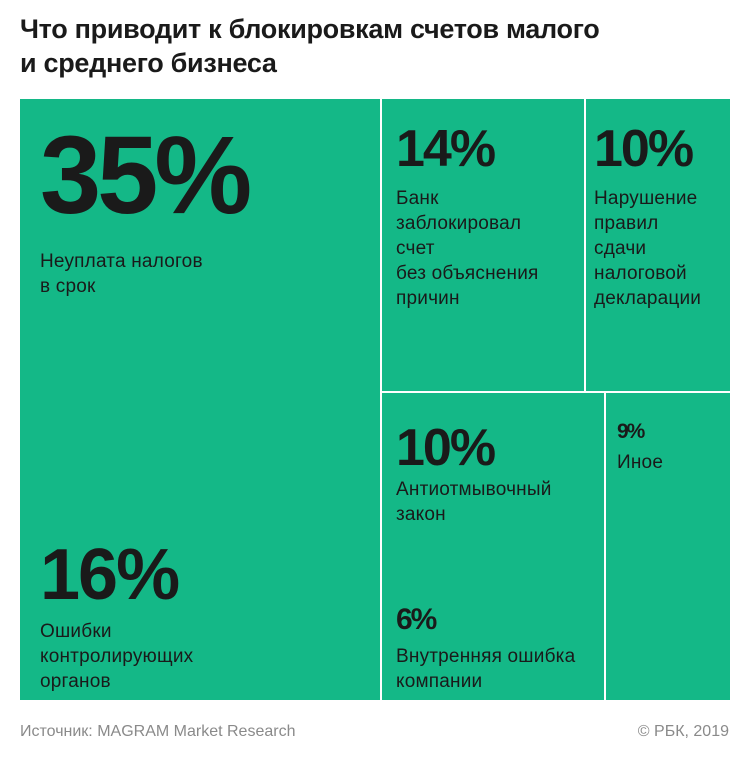 Image resolution: width=749 pixels, height=768 pixels. I want to click on tile-2-label: Ошибки контролирующих органов, so click(116, 656).